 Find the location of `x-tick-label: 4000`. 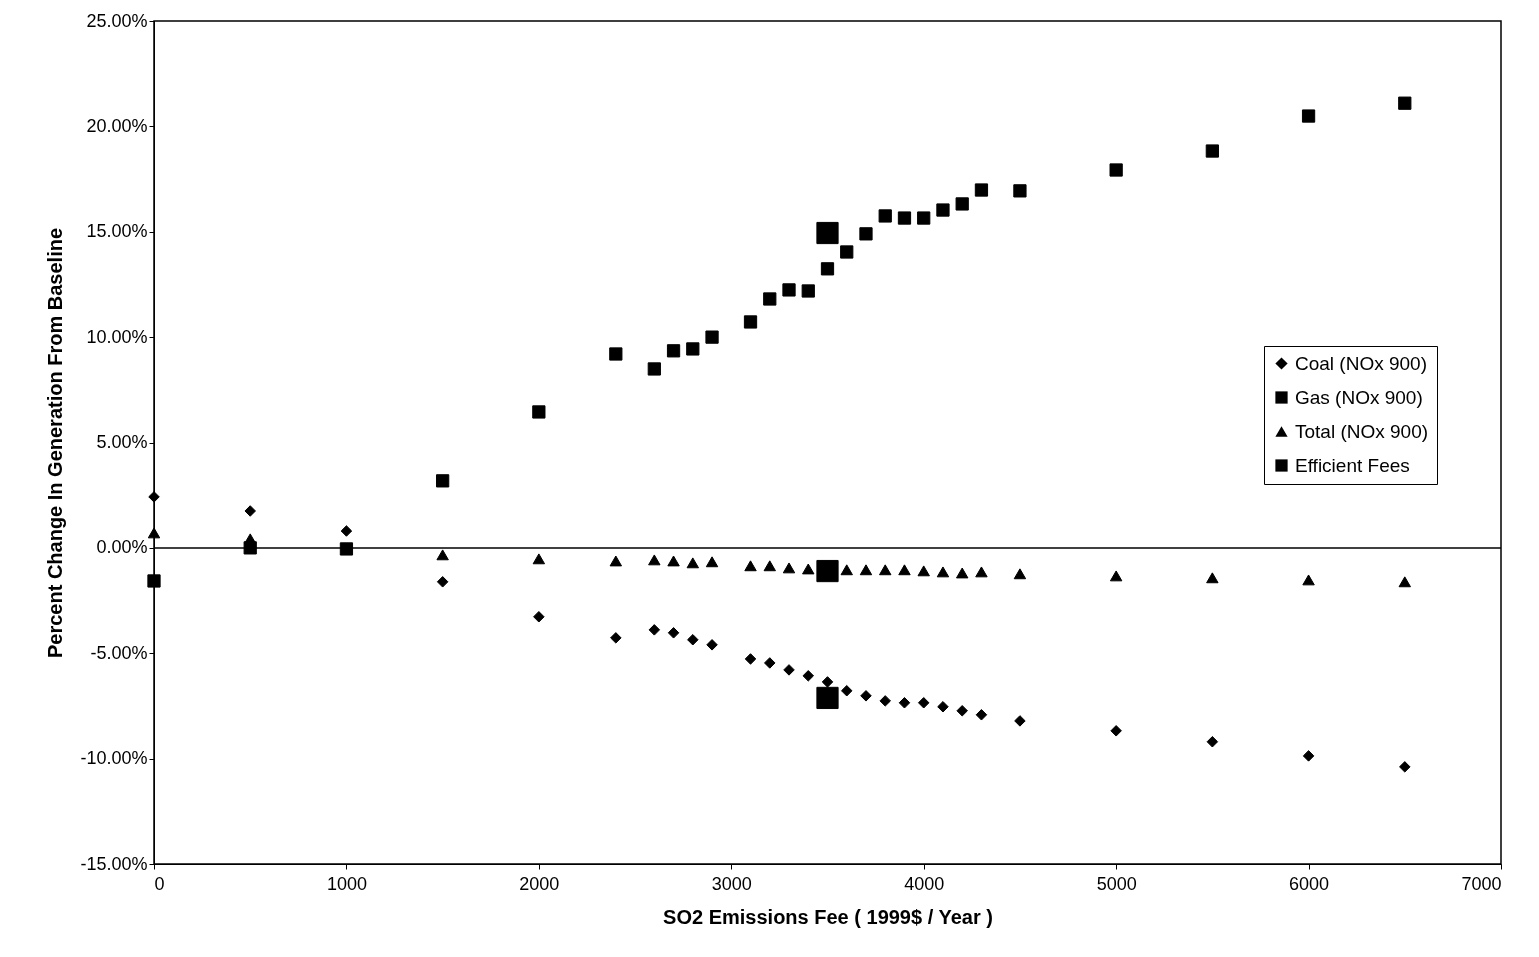

x-tick-label: 4000 is located at coordinates (924, 883).